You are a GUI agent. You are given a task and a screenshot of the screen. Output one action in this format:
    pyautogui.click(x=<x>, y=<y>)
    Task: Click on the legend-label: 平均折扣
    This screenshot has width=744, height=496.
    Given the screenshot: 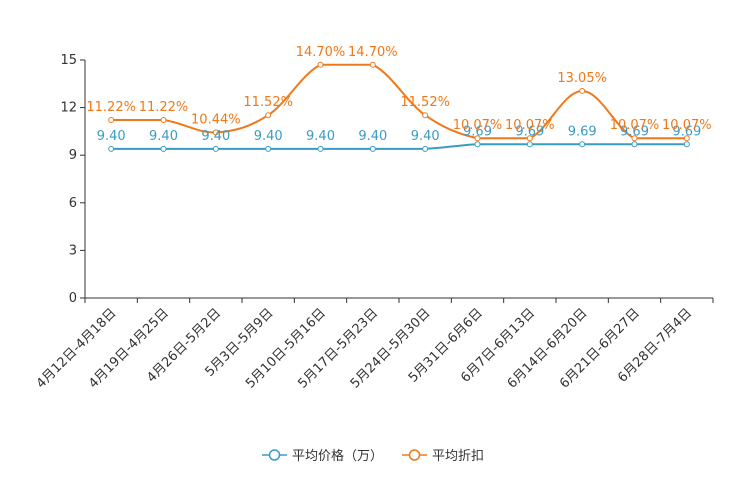 What is the action you would take?
    pyautogui.click(x=458, y=456)
    